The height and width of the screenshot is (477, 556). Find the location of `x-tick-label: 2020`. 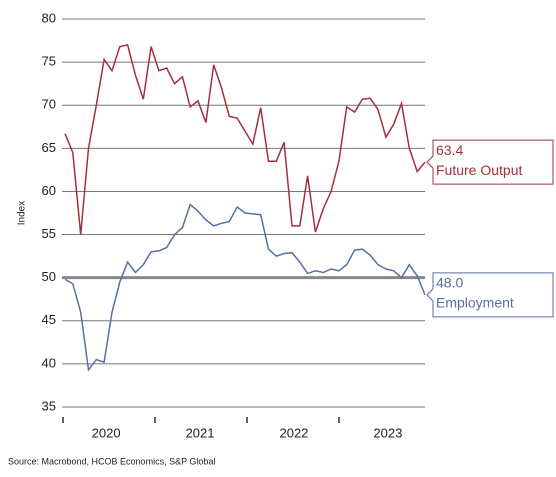

x-tick-label: 2020 is located at coordinates (106, 432).